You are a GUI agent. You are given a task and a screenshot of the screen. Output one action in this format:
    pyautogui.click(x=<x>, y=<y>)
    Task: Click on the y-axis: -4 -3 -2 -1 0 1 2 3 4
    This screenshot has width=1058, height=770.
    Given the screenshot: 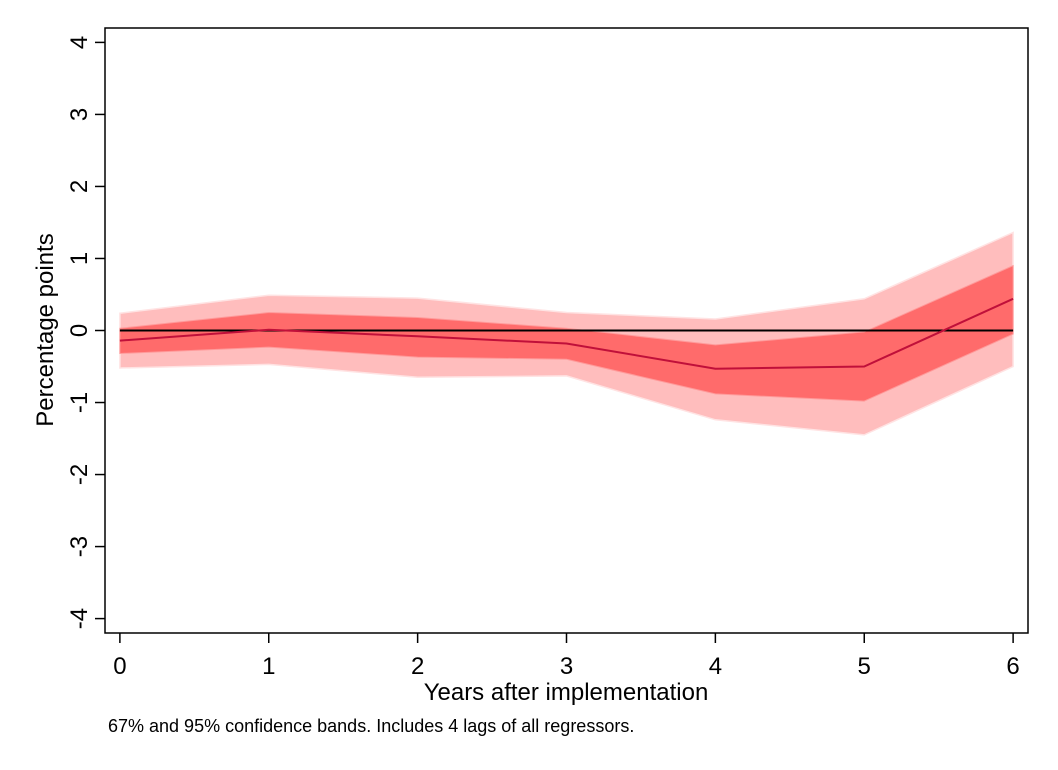 What is the action you would take?
    pyautogui.click(x=85, y=332)
    